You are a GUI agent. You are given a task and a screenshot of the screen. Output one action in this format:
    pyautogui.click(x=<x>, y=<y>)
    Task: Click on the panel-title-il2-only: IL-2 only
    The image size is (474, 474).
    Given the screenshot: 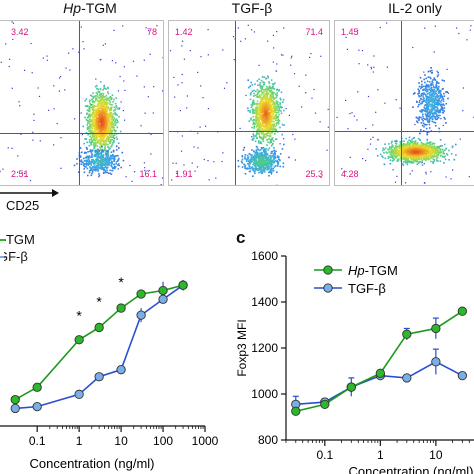 What is the action you would take?
    pyautogui.click(x=415, y=8)
    